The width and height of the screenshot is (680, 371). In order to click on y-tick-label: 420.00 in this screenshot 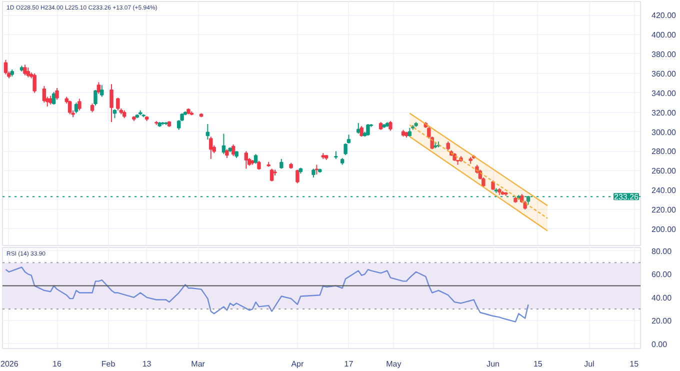, I will do `click(664, 15)`.